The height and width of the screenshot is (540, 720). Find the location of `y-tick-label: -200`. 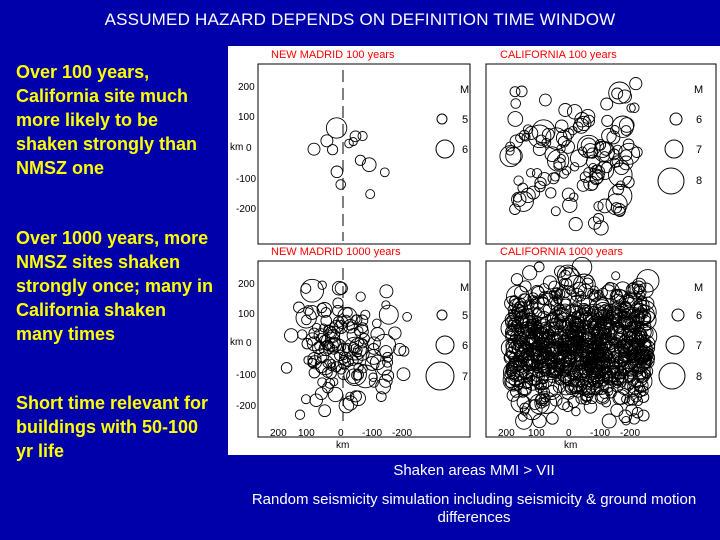

y-tick-label: -200 is located at coordinates (246, 406).